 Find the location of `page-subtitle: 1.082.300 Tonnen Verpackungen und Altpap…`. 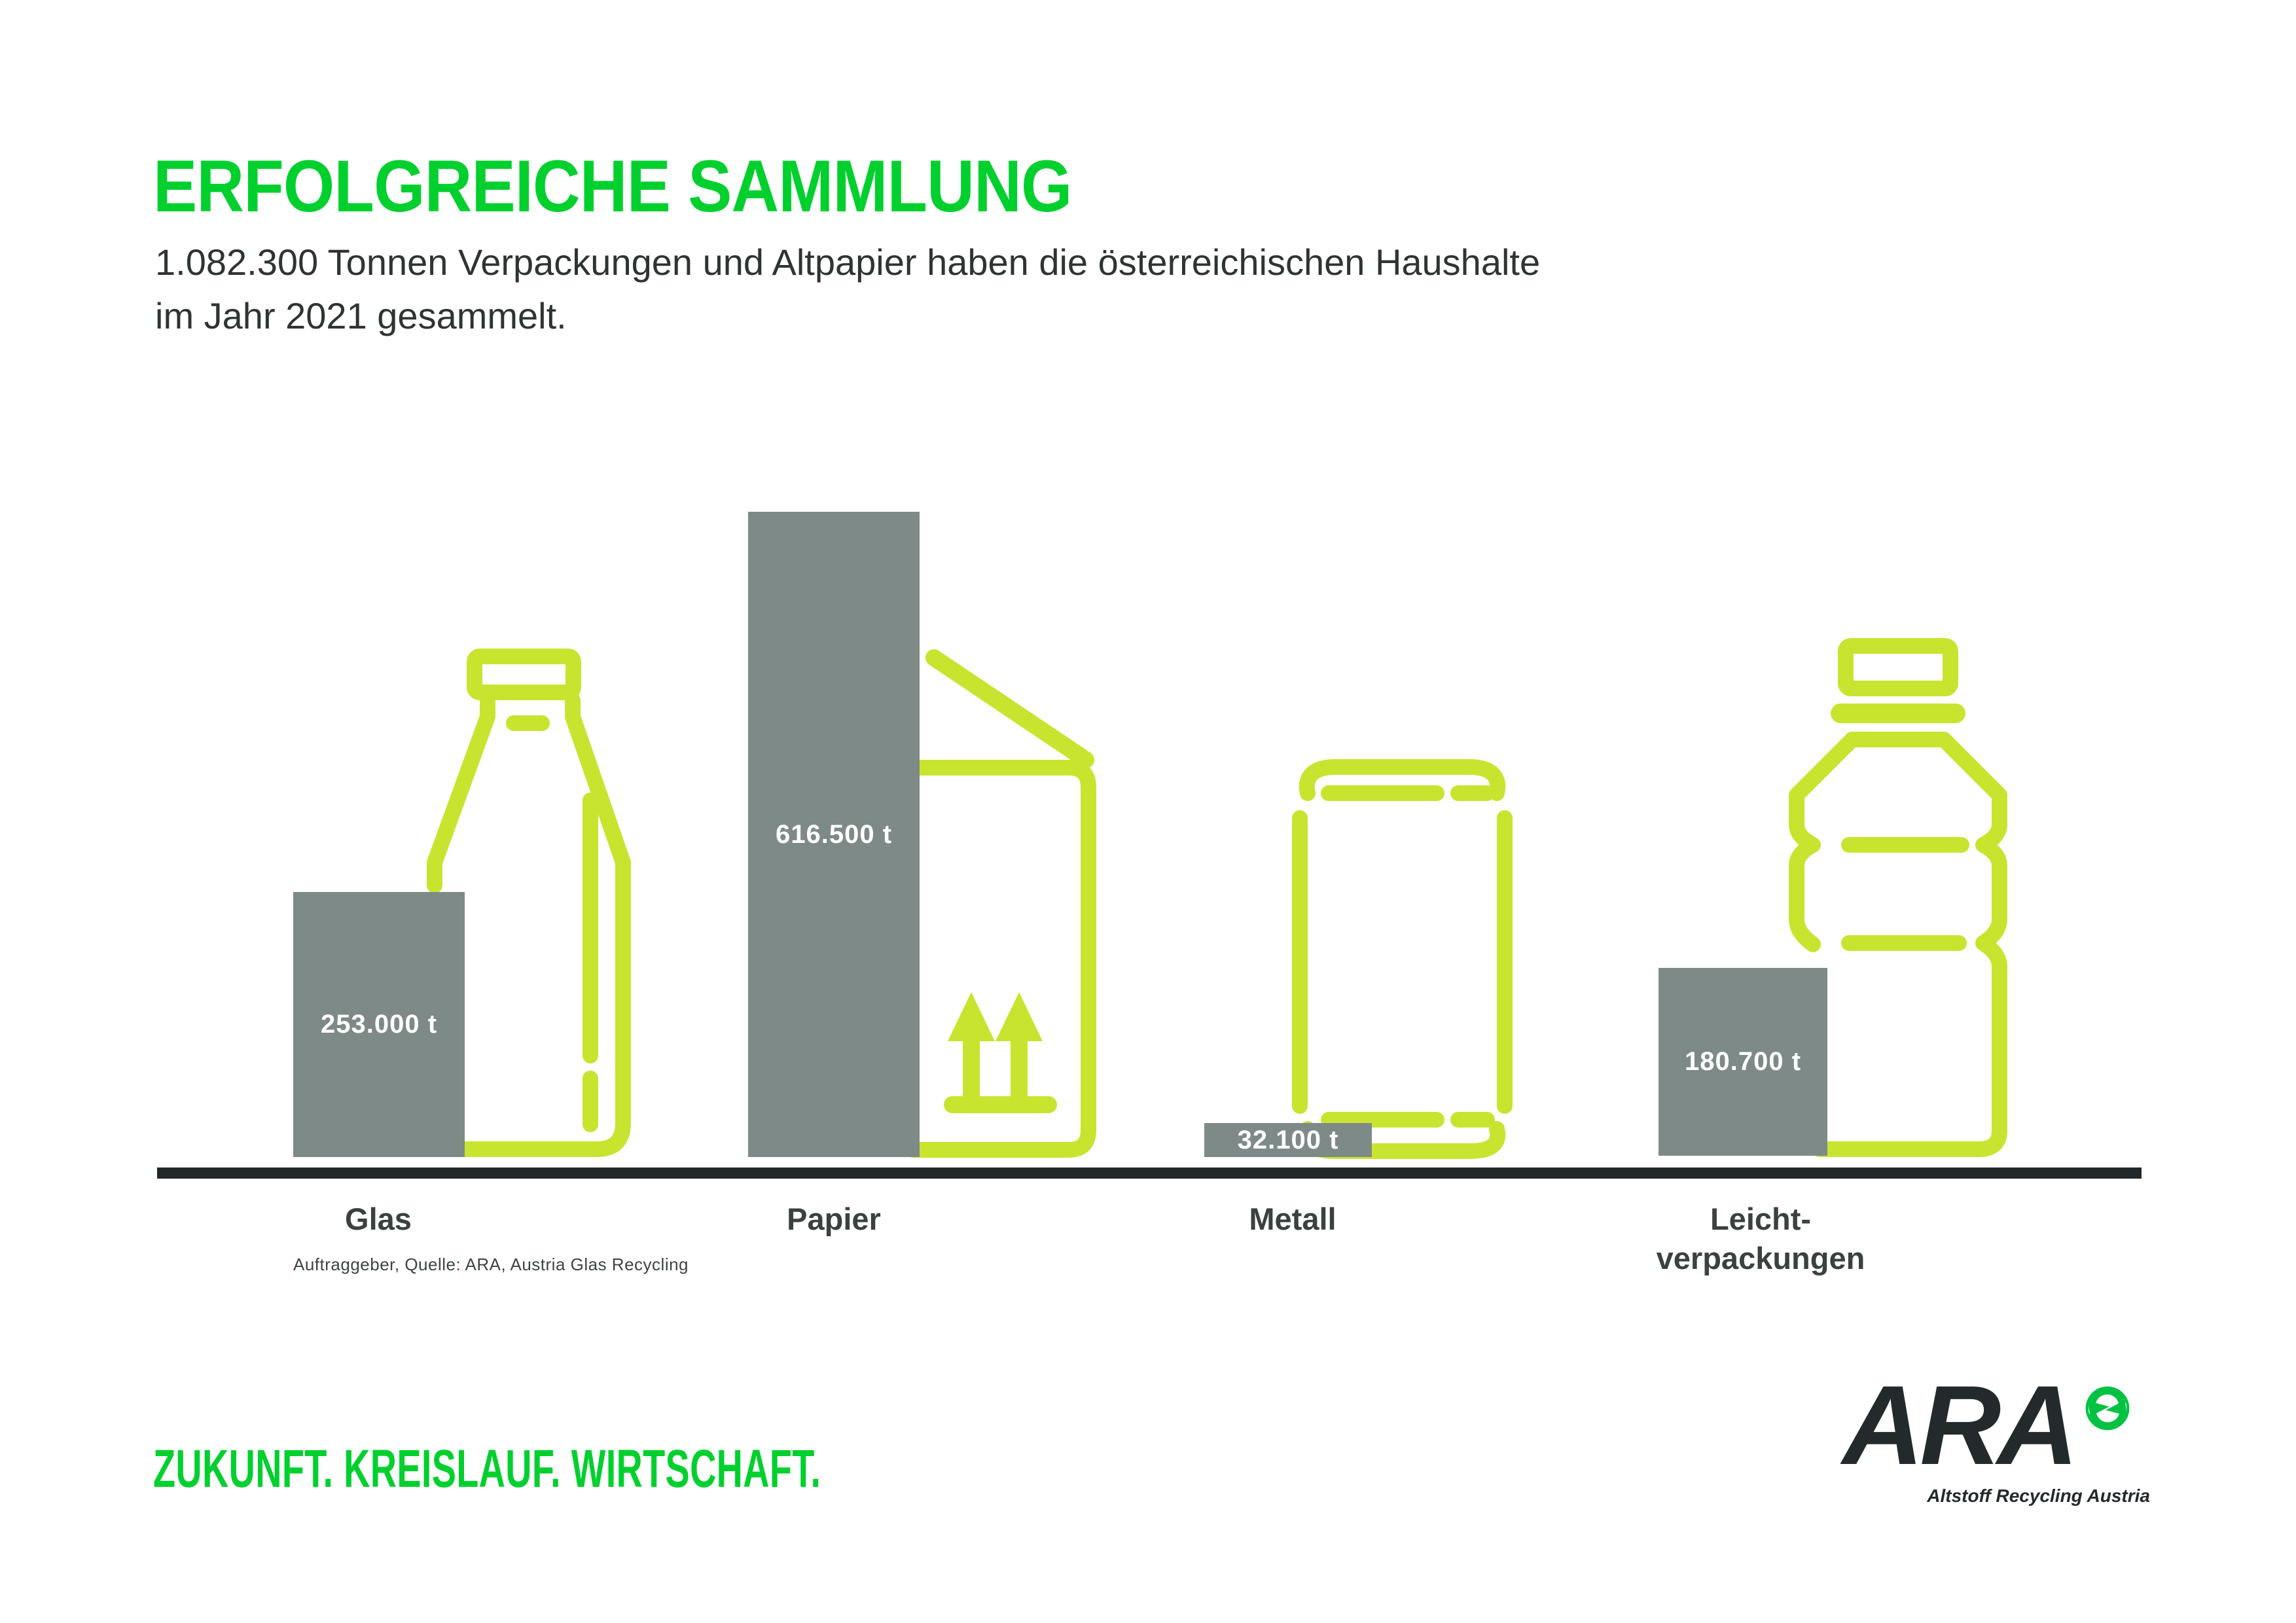

page-subtitle: 1.082.300 Tonnen Verpackungen und Altpap… is located at coordinates (847, 289).